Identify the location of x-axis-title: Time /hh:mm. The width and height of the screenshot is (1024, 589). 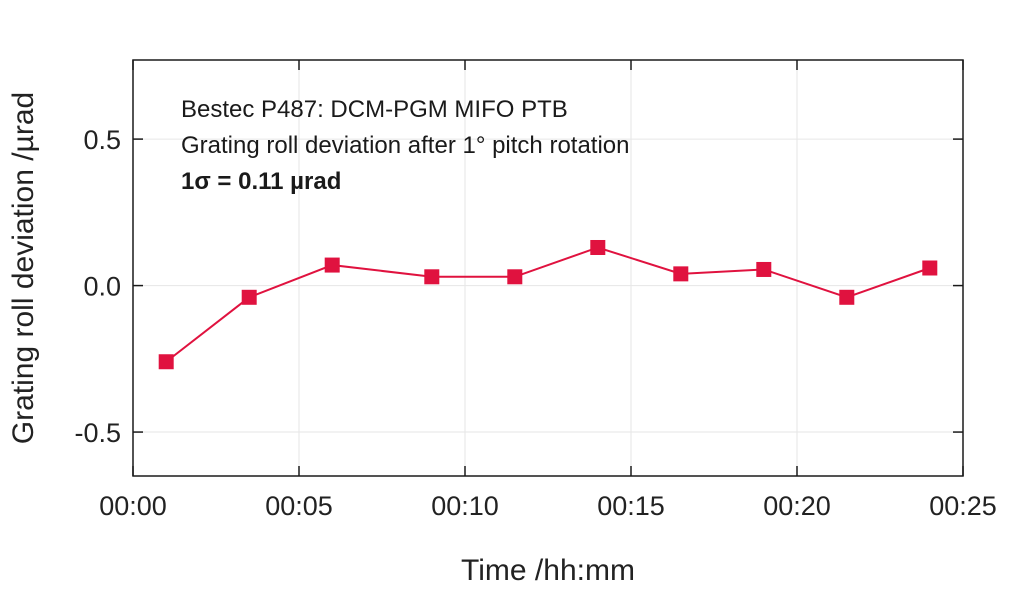
(548, 570).